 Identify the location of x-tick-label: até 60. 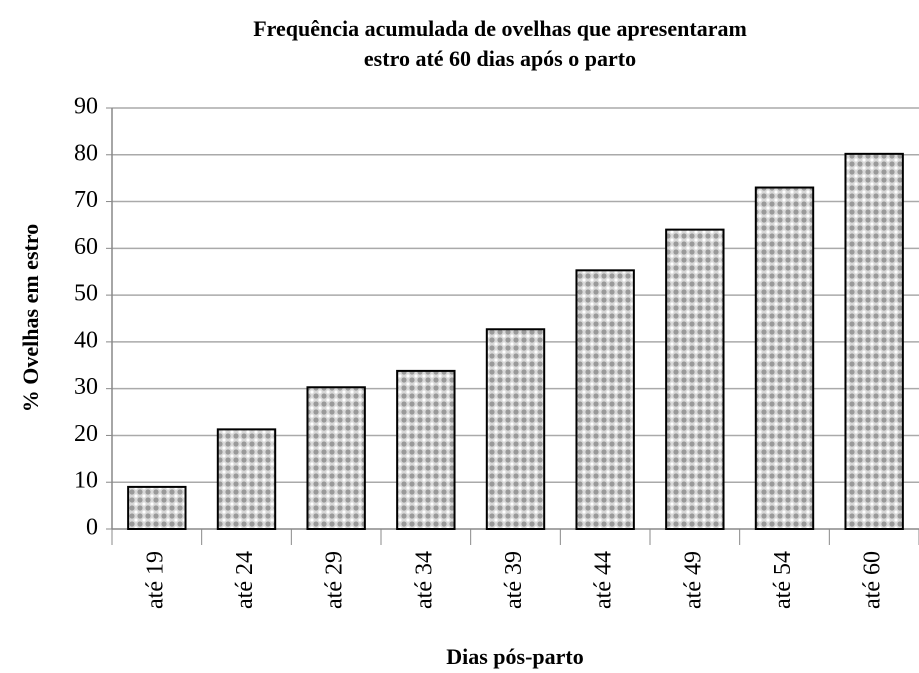
(873, 580).